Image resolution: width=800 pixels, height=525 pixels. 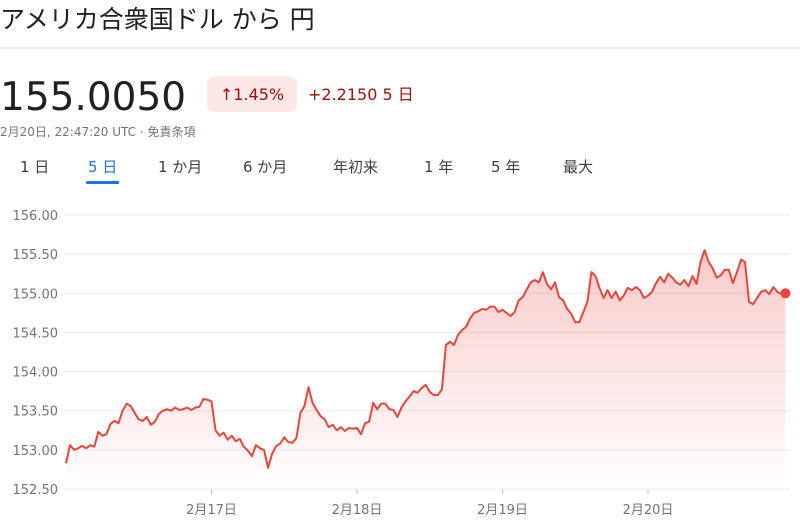 I want to click on tab: 1 か月, so click(x=180, y=167).